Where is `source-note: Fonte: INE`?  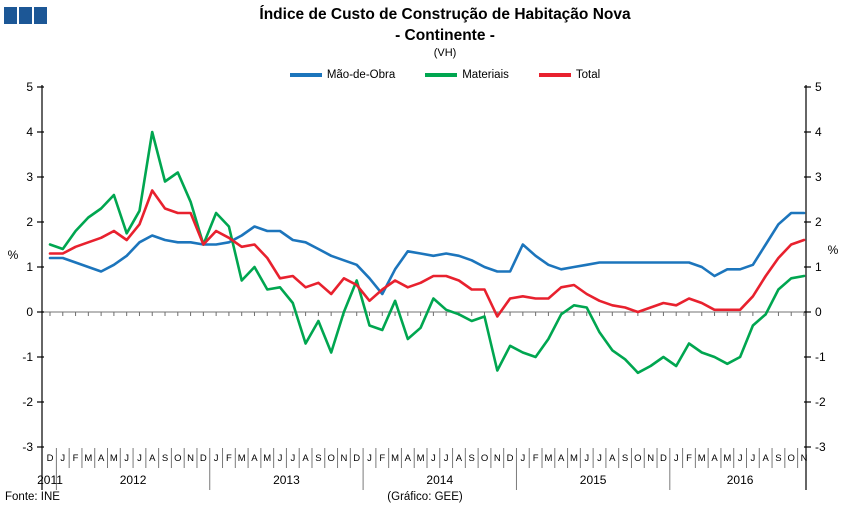 source-note: Fonte: INE is located at coordinates (32, 497).